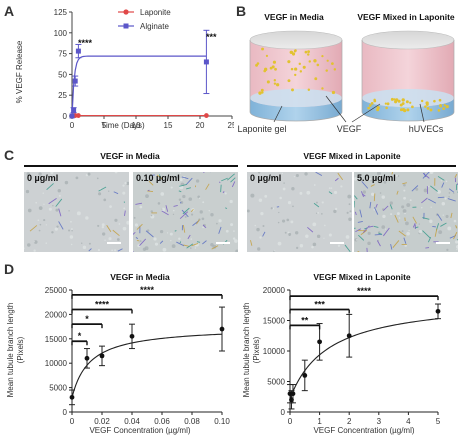 This screenshot has width=474, height=440. What do you see at coordinates (56, 290) in the screenshot?
I see `y-tick-label: 25000` at bounding box center [56, 290].